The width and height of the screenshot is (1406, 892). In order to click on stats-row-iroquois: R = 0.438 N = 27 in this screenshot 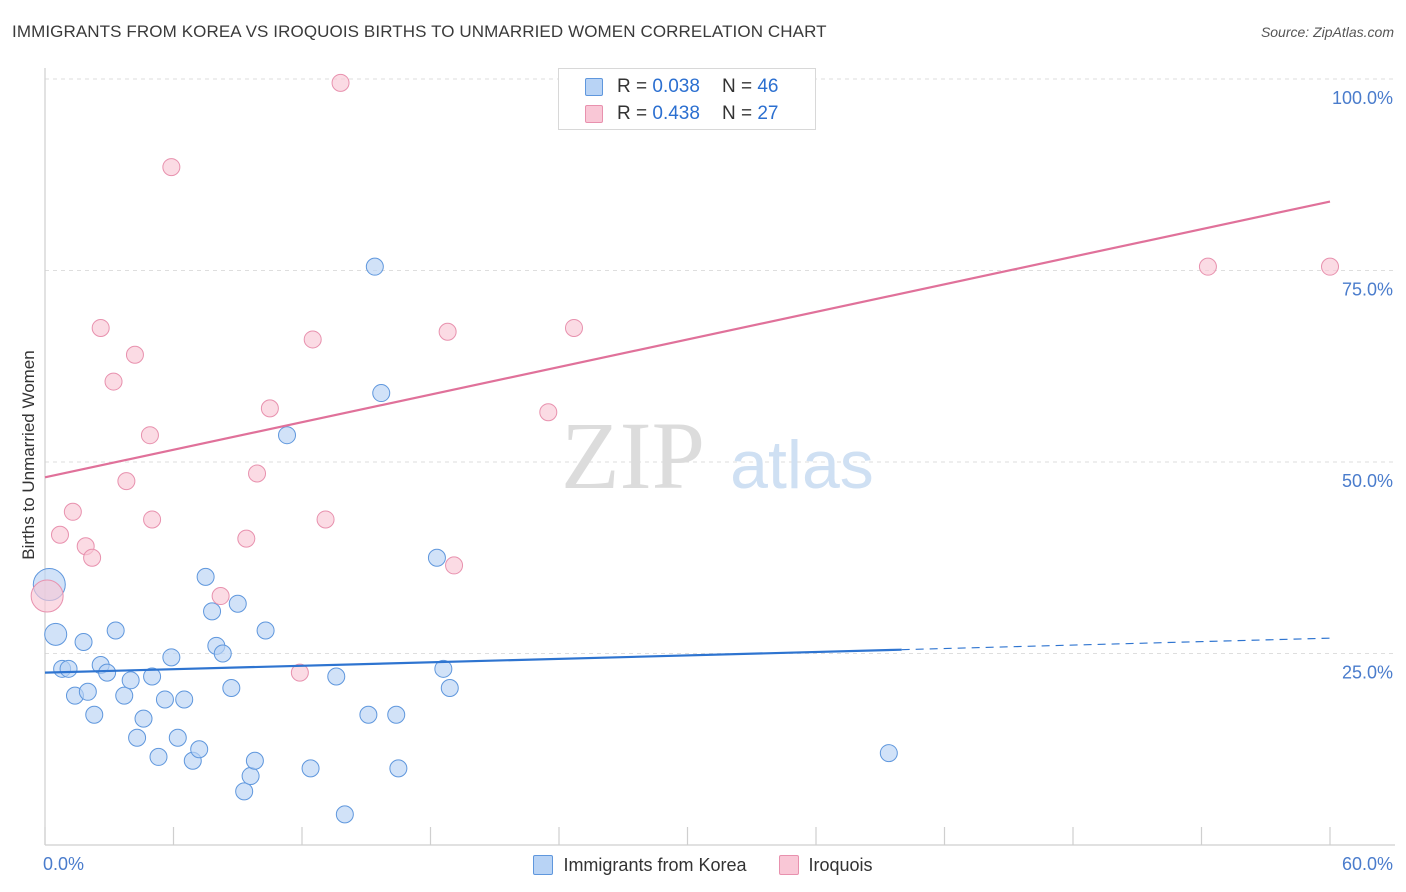, I will do `click(681, 114)`.